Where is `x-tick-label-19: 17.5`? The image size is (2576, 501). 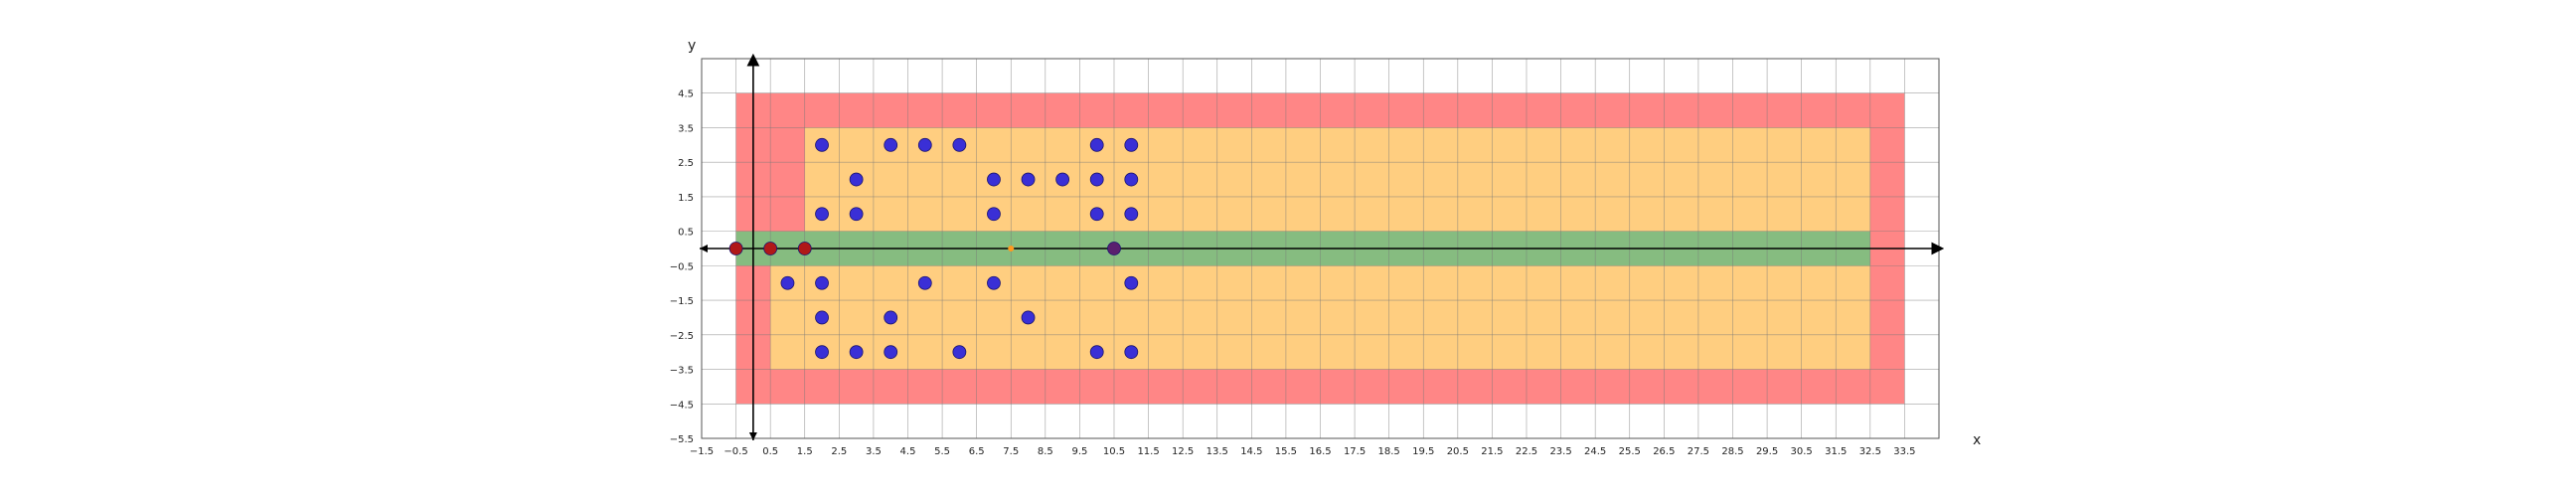 x-tick-label-19: 17.5 is located at coordinates (1355, 451).